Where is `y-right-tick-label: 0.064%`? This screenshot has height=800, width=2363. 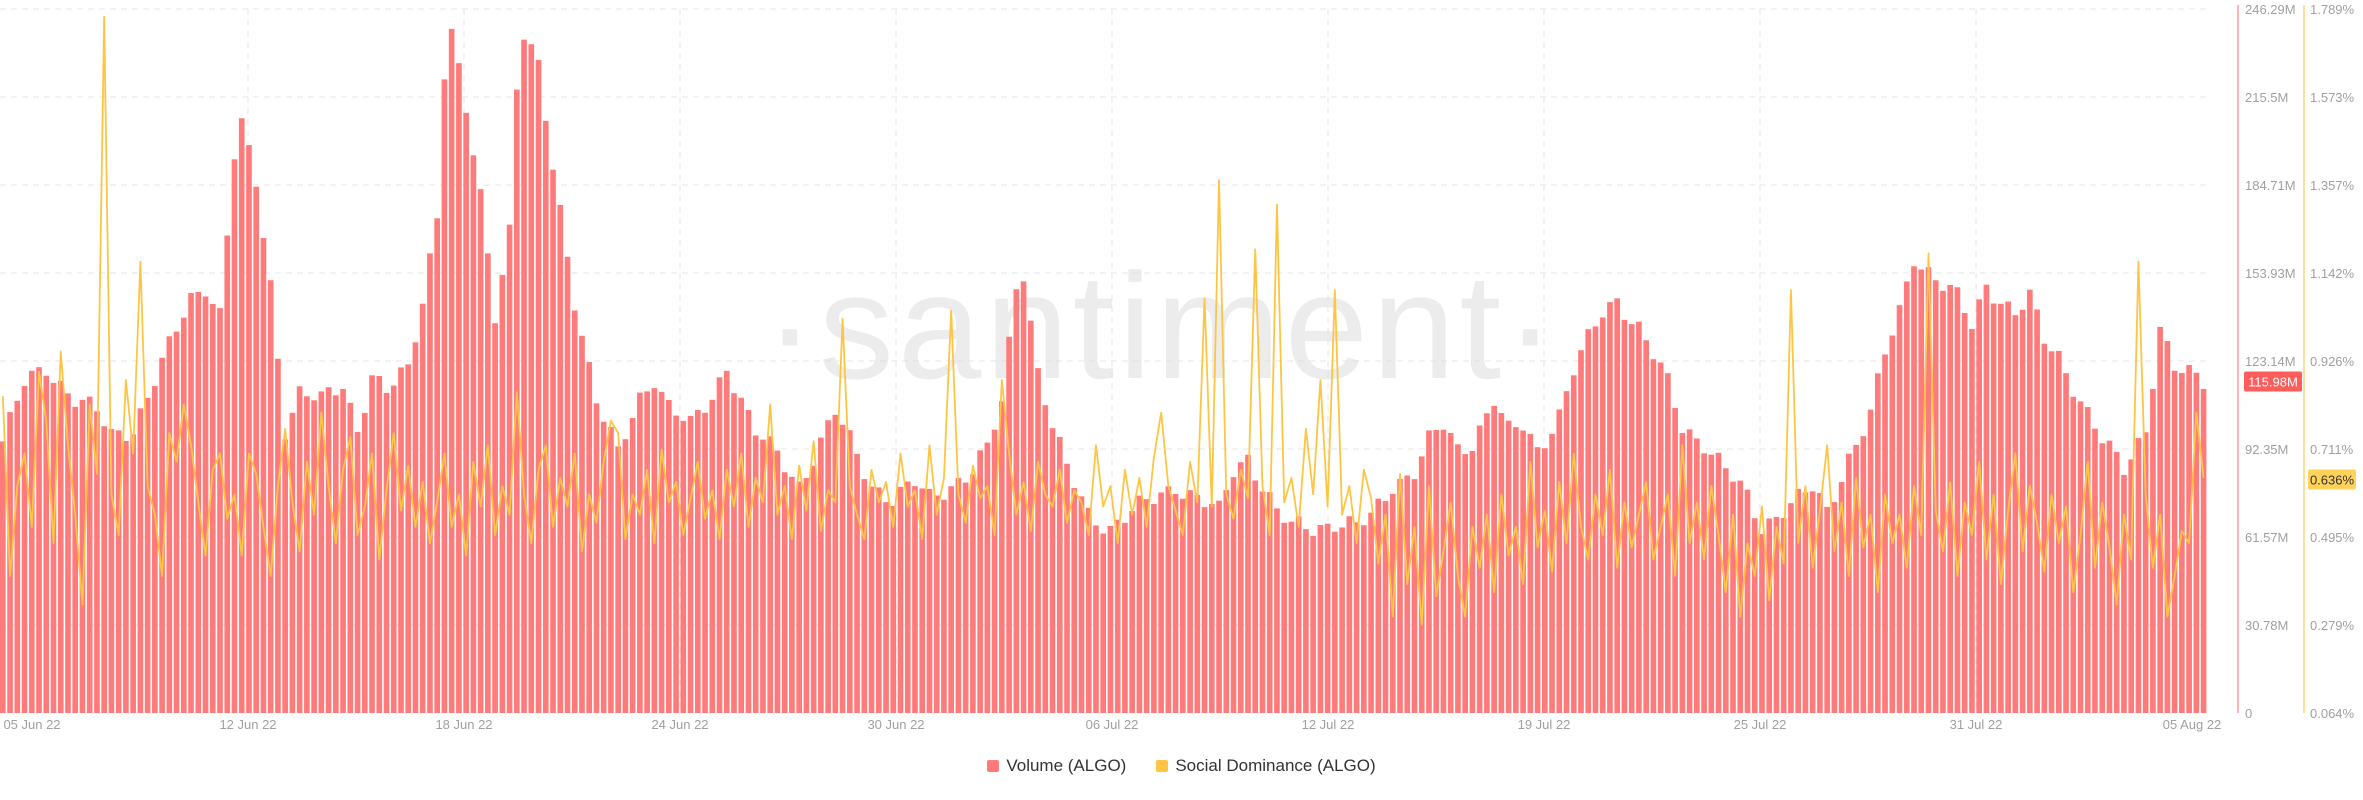 y-right-tick-label: 0.064% is located at coordinates (2332, 713).